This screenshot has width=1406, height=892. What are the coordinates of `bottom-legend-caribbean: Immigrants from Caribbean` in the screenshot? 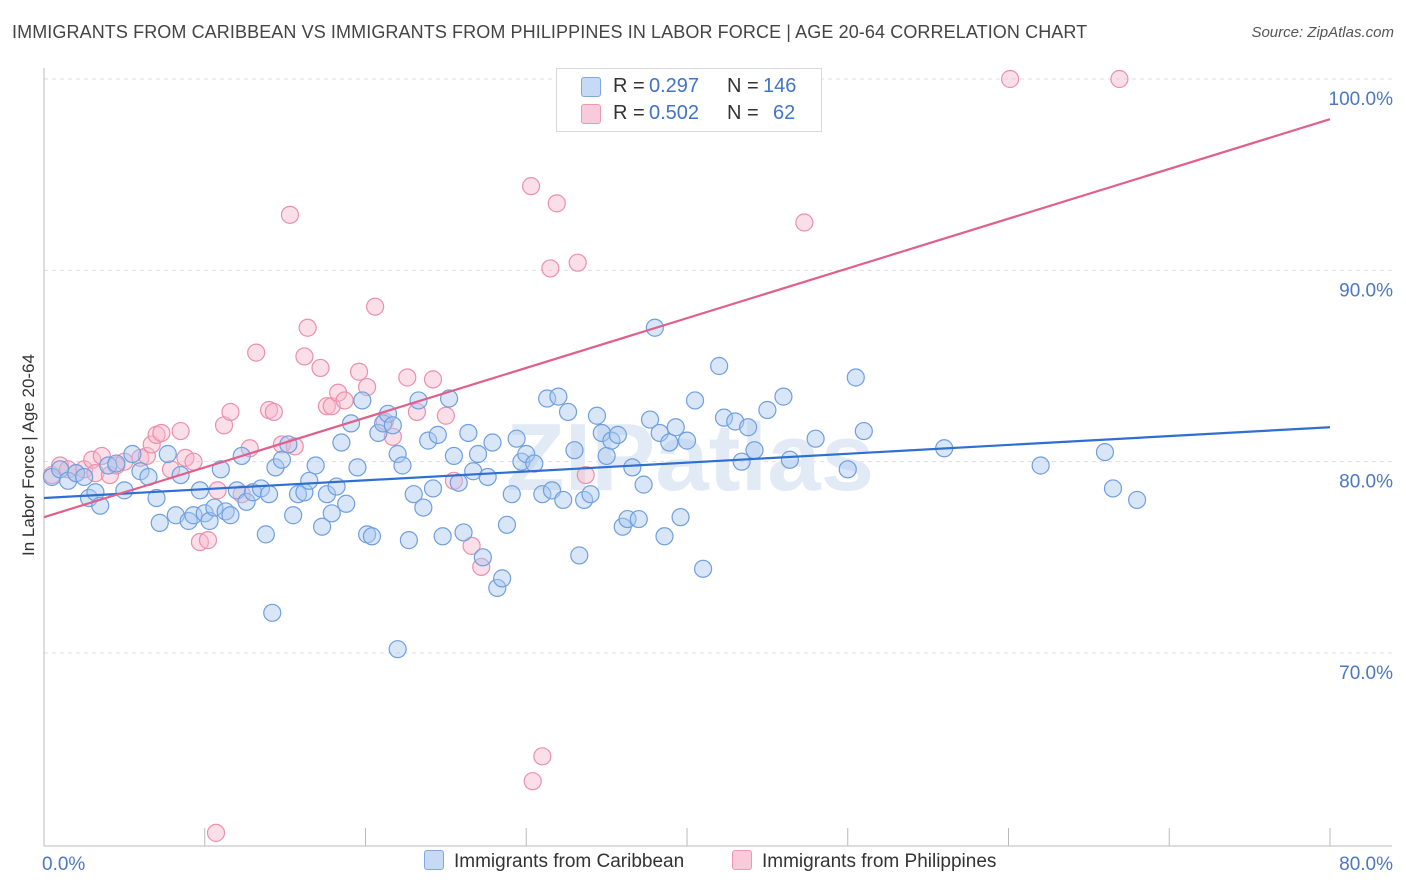 It's located at (554, 861).